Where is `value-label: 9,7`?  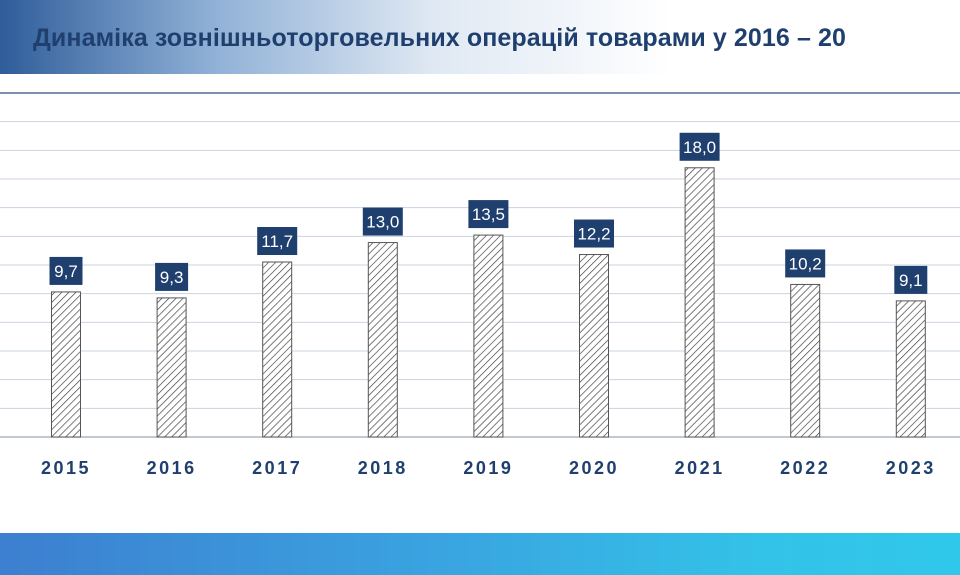 value-label: 9,7 is located at coordinates (66, 271).